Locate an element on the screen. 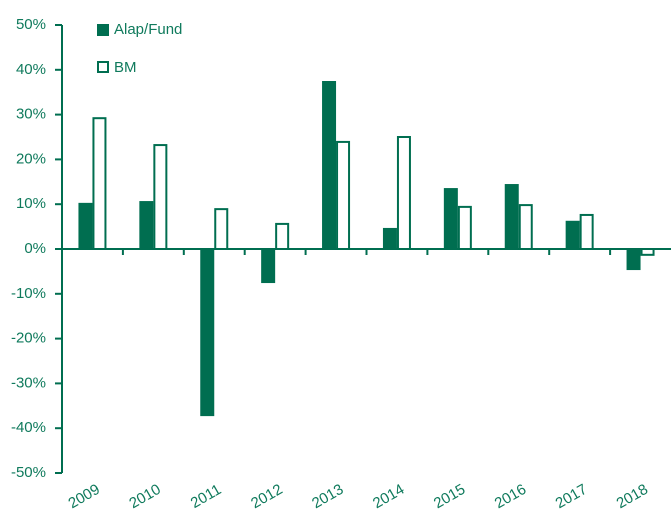 This screenshot has width=671, height=521. x-tick-label: 2012 is located at coordinates (266, 496).